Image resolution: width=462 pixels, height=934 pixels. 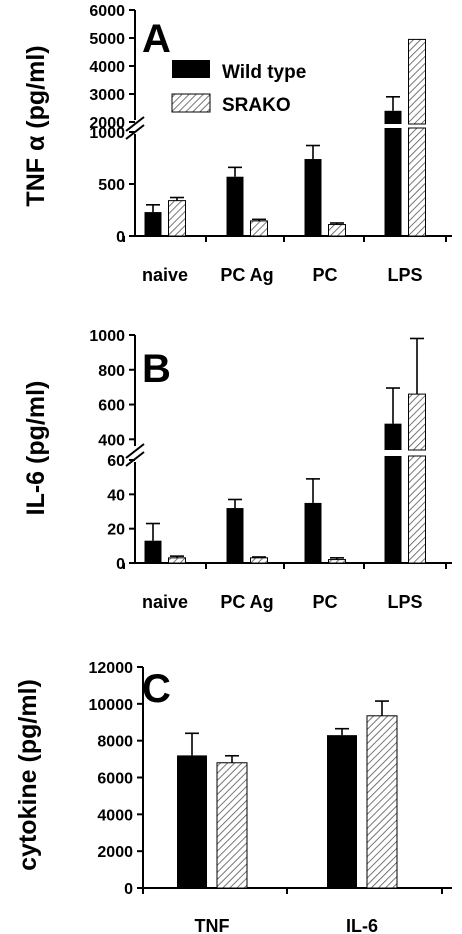 I want to click on category-label-il-6: IL-6, so click(x=362, y=925).